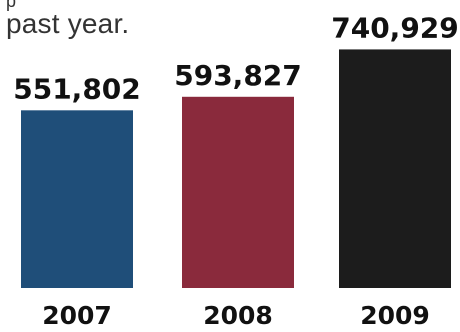 Image resolution: width=460 pixels, height=332 pixels. I want to click on year-label-2009: 2009, so click(395, 315).